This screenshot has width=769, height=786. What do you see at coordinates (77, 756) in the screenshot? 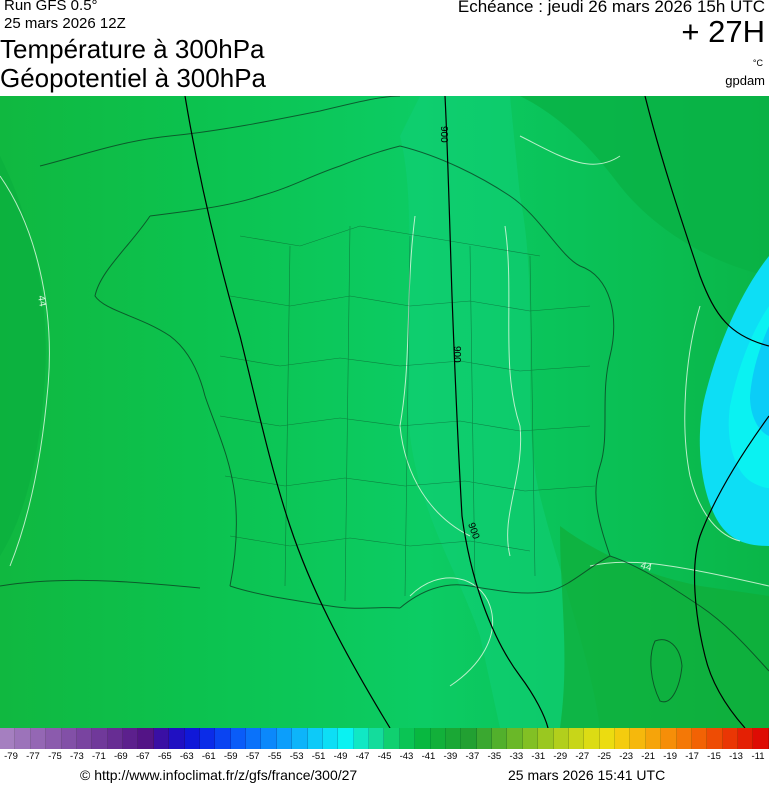
I see `legend-tick-label: -73` at bounding box center [77, 756].